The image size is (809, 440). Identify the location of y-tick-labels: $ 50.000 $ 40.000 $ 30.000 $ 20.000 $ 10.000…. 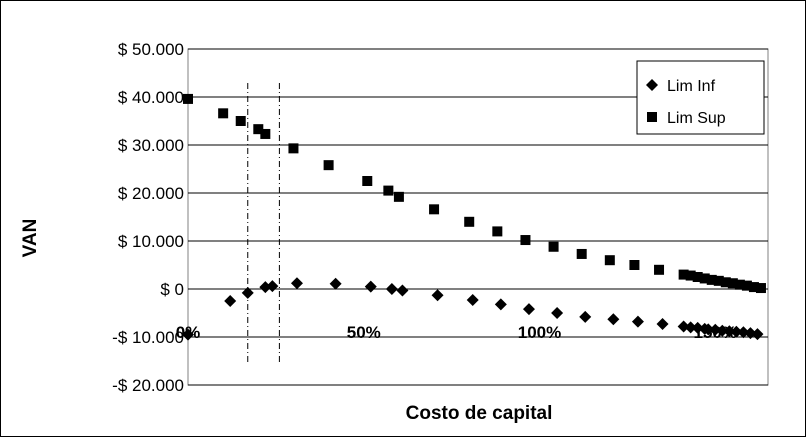
(148, 217).